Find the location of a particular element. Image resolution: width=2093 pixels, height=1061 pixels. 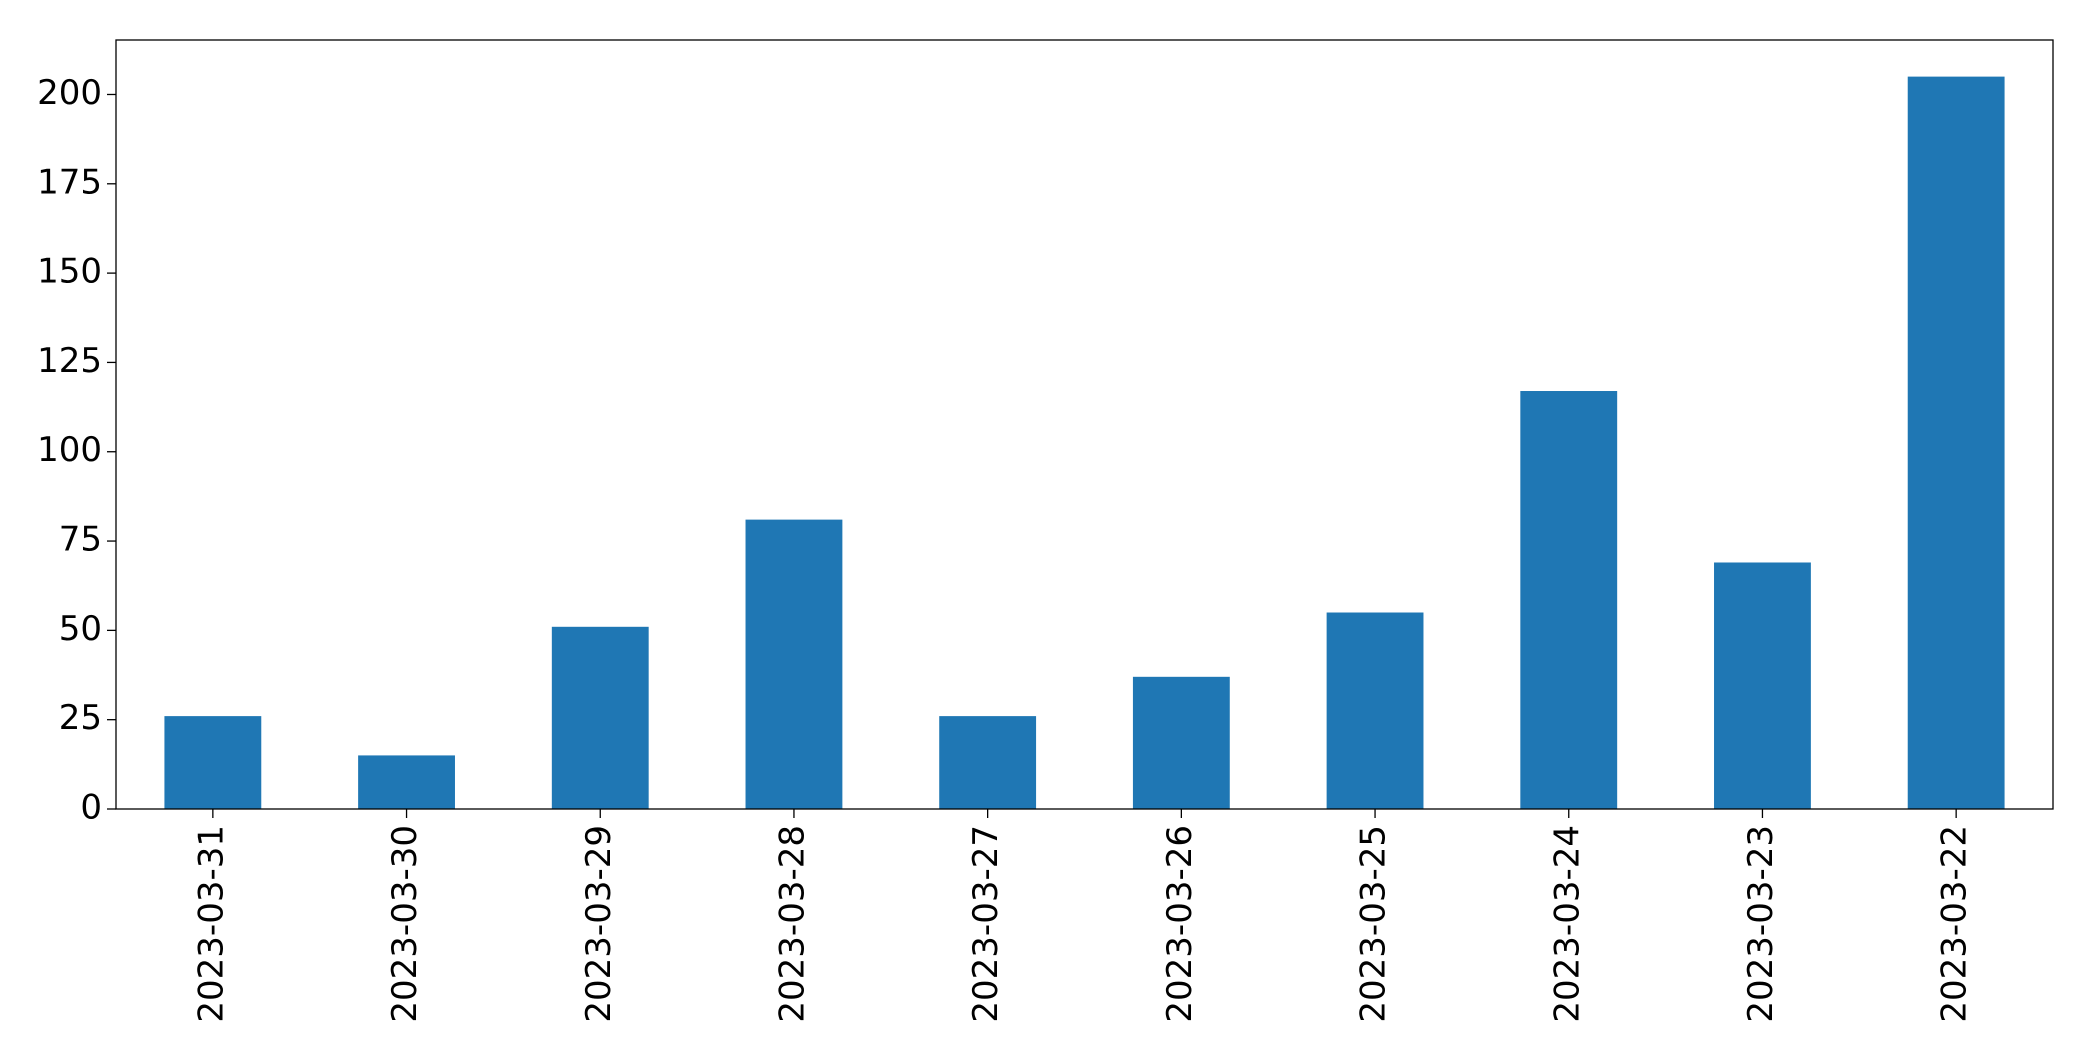

y-tick-label: 125 is located at coordinates (69, 361).